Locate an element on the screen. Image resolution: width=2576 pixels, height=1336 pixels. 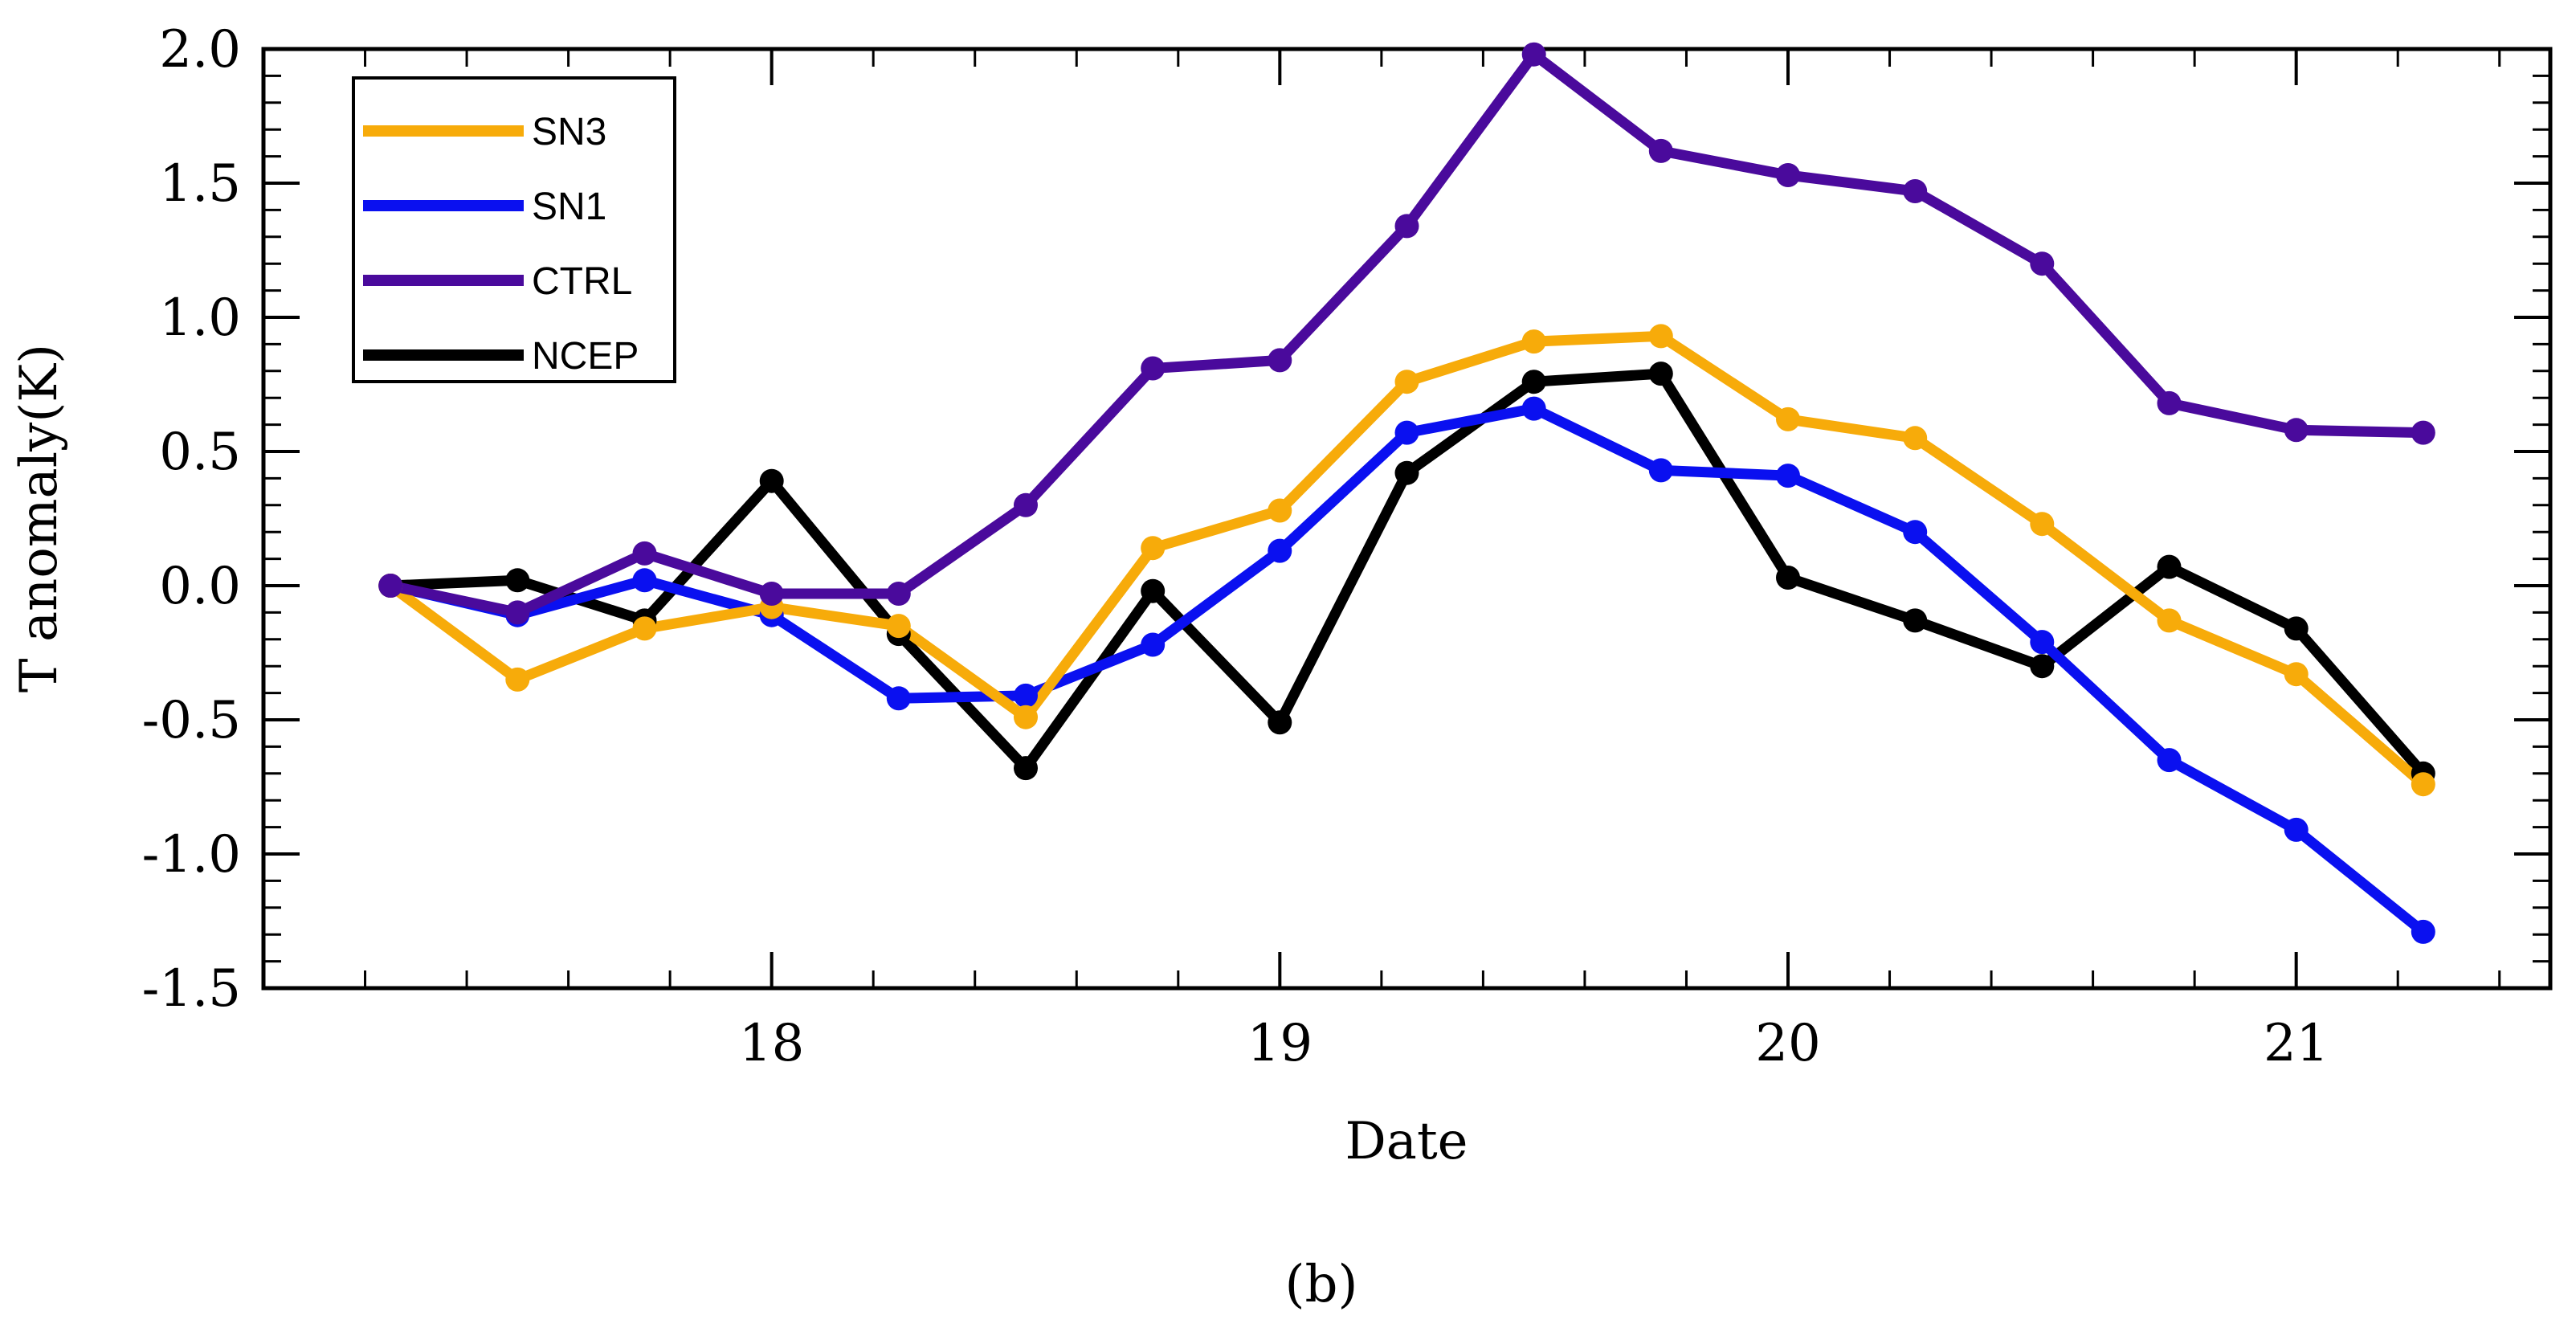
legend-label-ncep: NCEP is located at coordinates (585, 356).